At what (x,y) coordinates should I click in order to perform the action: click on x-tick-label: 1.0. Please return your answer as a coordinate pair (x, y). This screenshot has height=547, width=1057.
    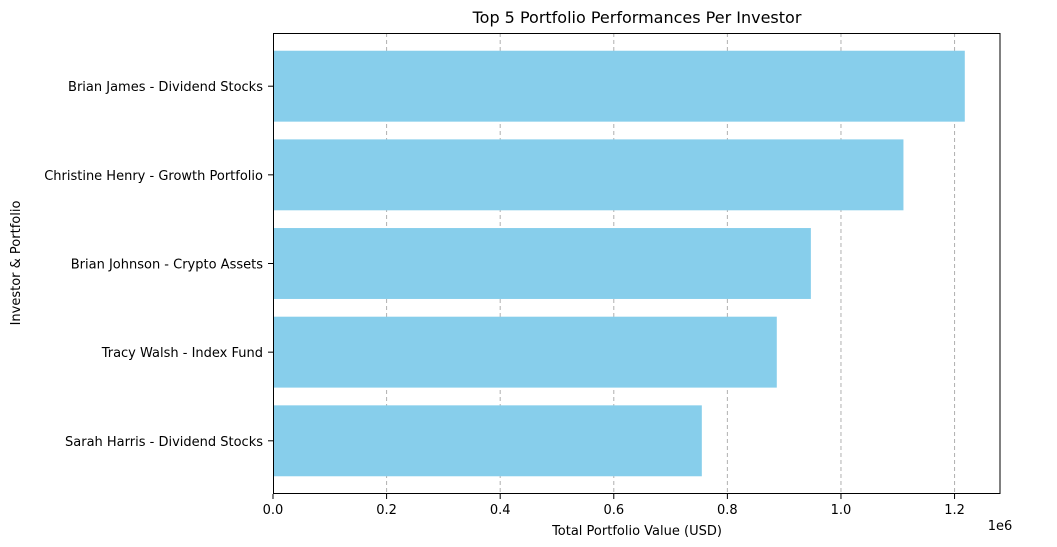
    Looking at the image, I should click on (841, 510).